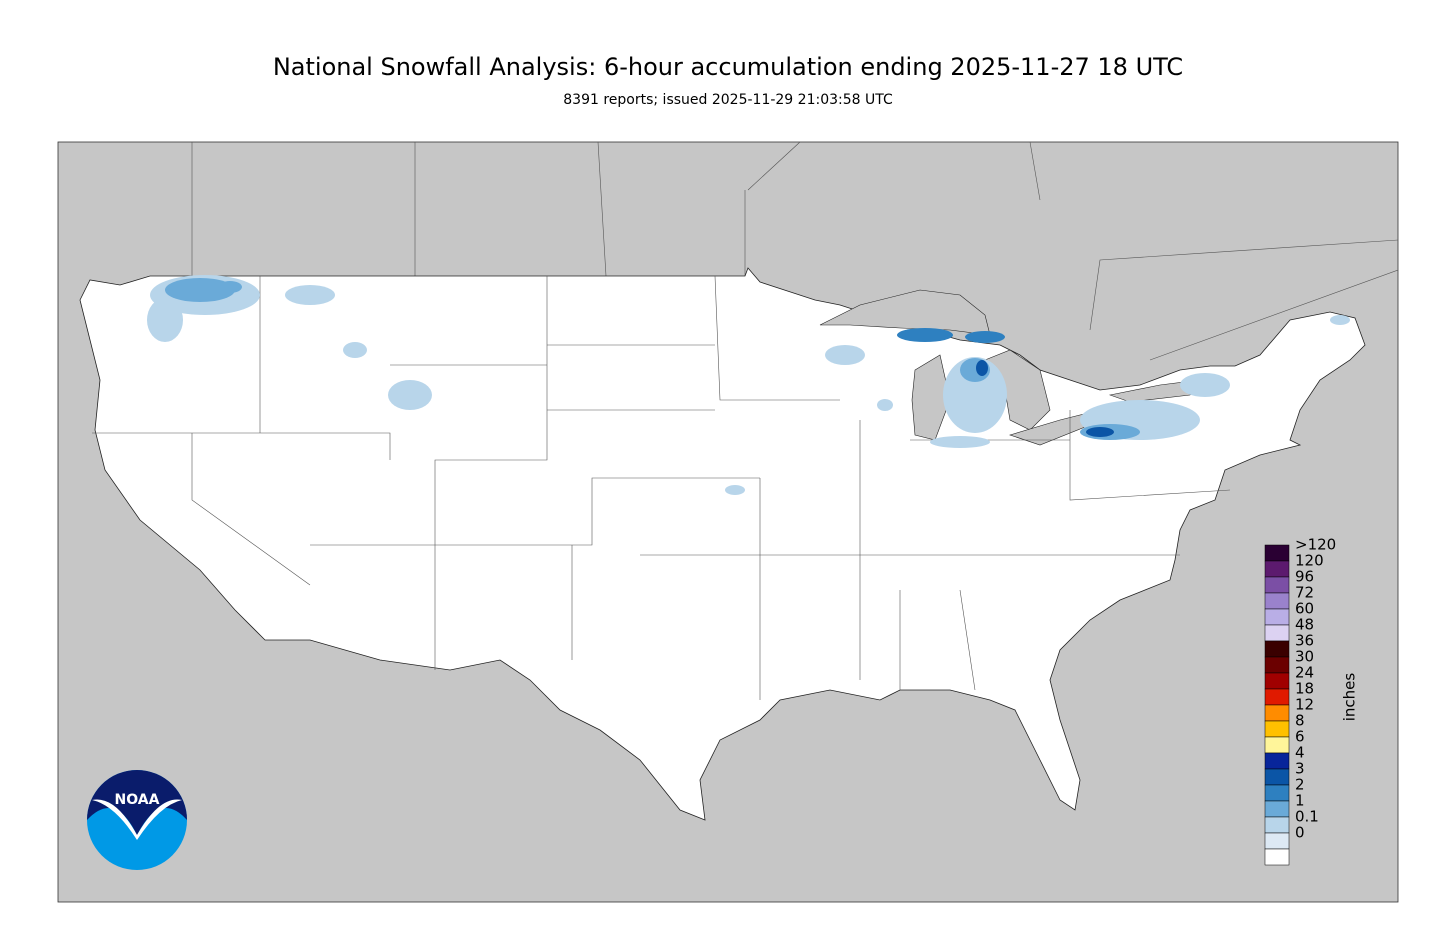 This screenshot has height=949, width=1456. Describe the element at coordinates (1304, 641) in the screenshot. I see `colorbar-label: 36` at that location.